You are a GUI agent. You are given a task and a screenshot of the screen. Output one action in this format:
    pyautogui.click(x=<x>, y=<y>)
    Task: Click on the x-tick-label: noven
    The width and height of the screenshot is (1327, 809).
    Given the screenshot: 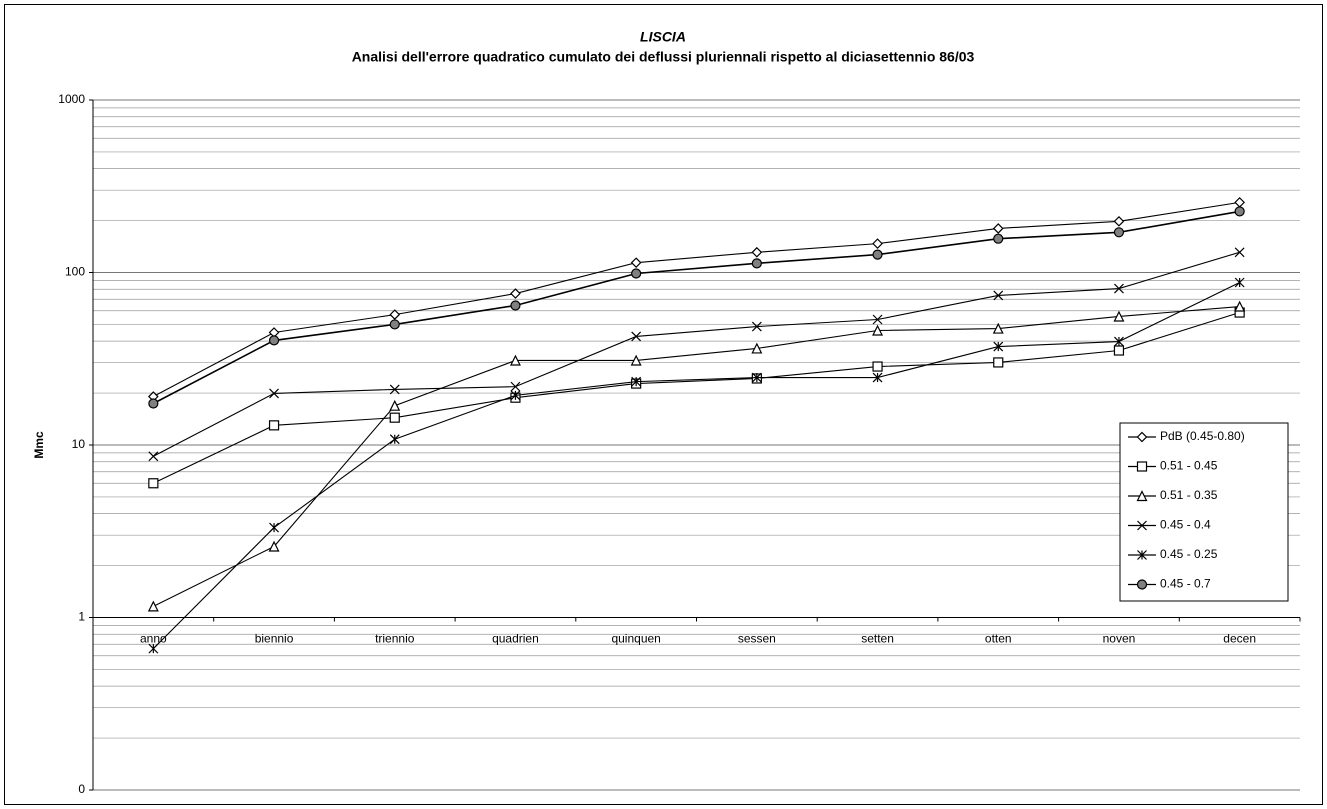 What is the action you would take?
    pyautogui.click(x=1119, y=639)
    